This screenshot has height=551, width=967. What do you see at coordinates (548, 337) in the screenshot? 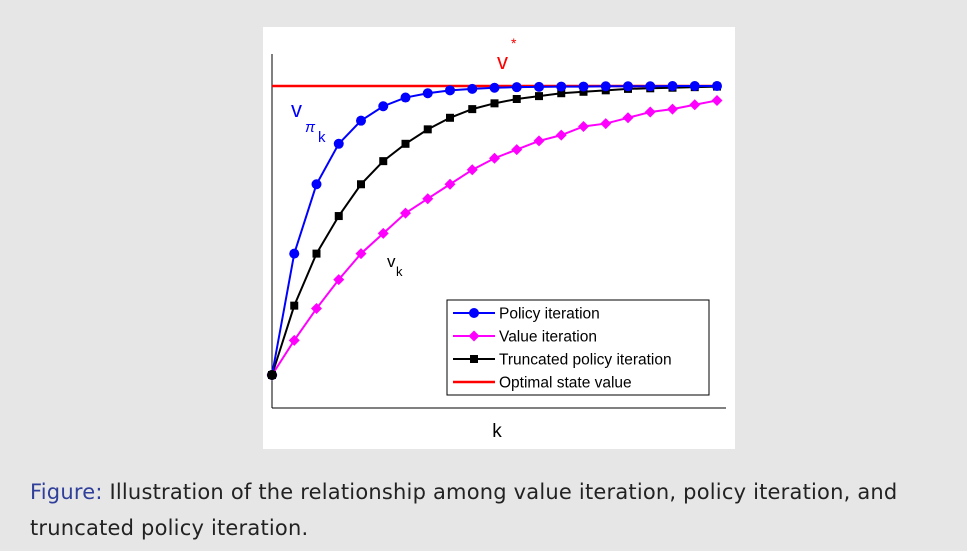
I see `legend-label-value-iteration: Value iteration` at bounding box center [548, 337].